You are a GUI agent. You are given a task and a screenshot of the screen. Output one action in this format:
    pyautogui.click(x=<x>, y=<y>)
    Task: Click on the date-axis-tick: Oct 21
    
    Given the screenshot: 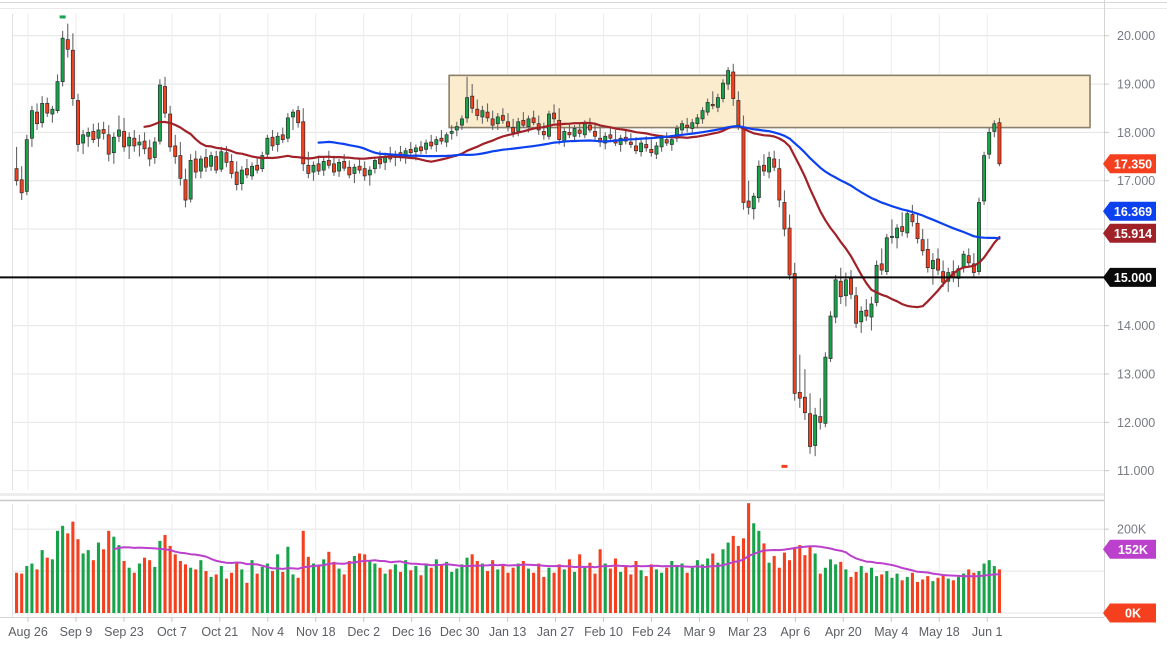 What is the action you would take?
    pyautogui.click(x=219, y=632)
    